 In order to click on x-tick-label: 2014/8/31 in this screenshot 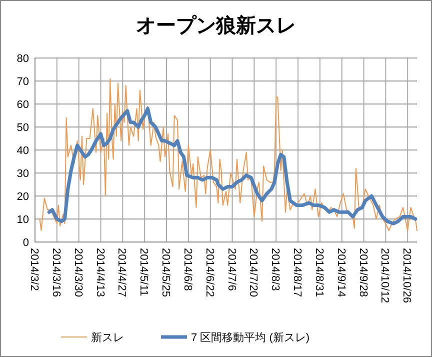, I will do `click(318, 272)`.